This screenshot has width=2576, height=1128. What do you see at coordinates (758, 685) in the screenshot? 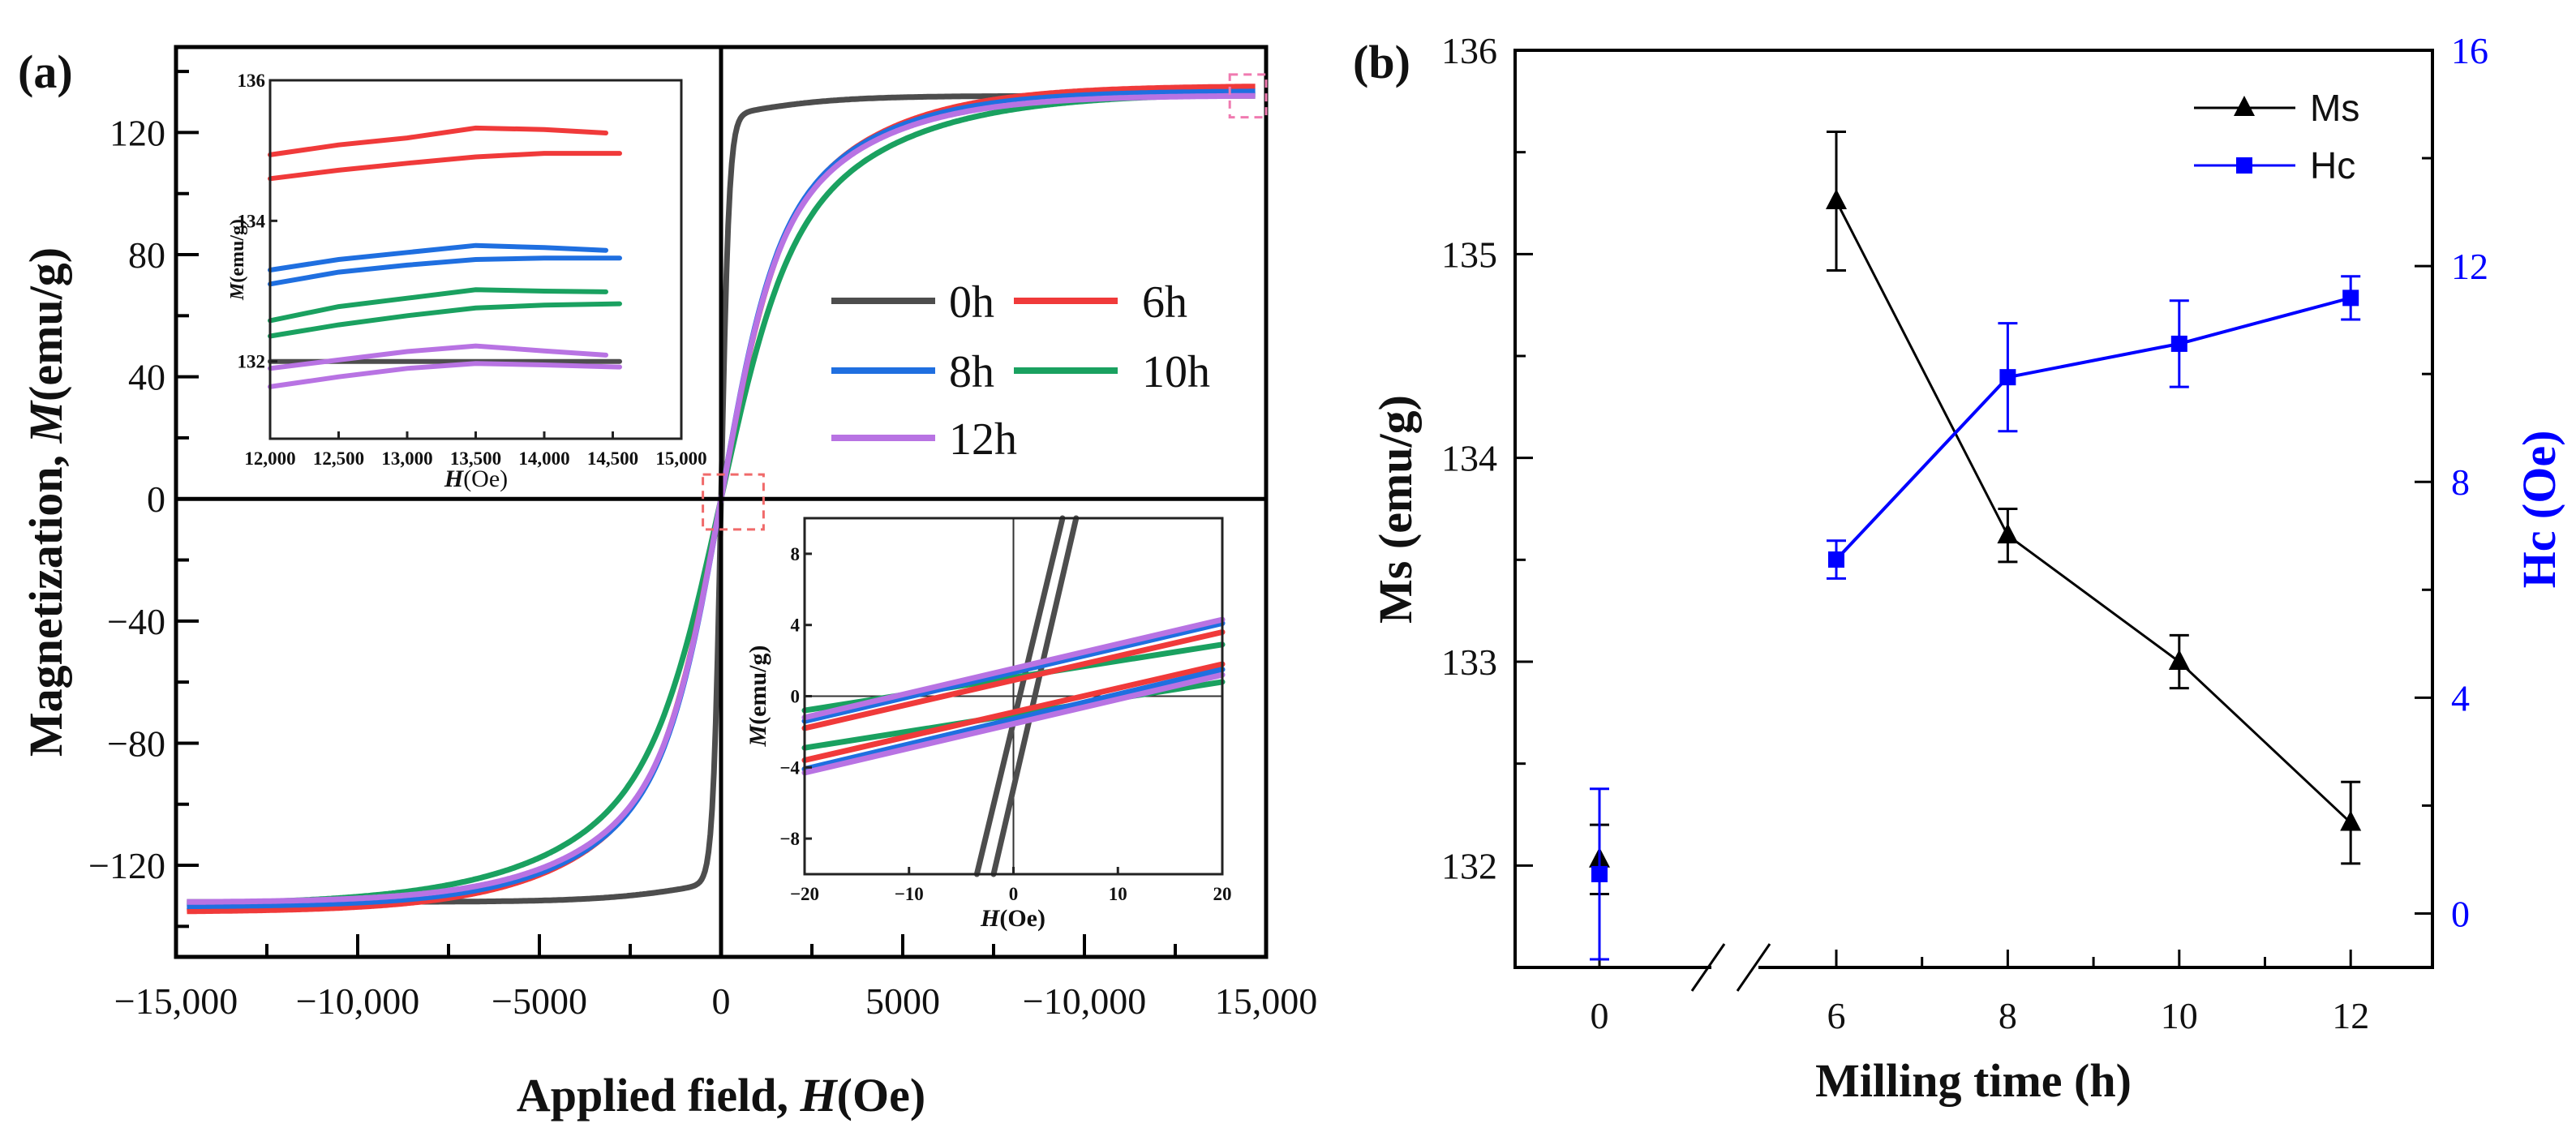
I see `inset2-y-unit: (emu/g)` at bounding box center [758, 685].